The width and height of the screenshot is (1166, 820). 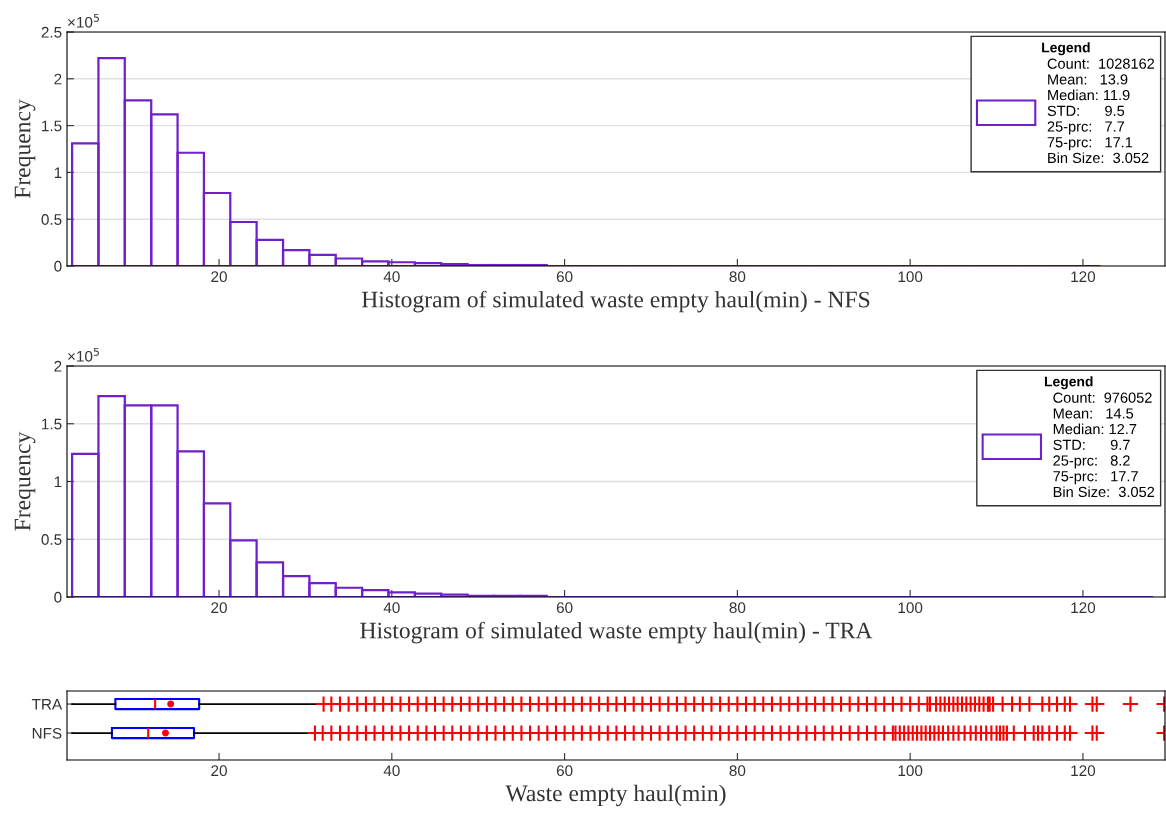 I want to click on y-tick-label: NFS, so click(x=47, y=733).